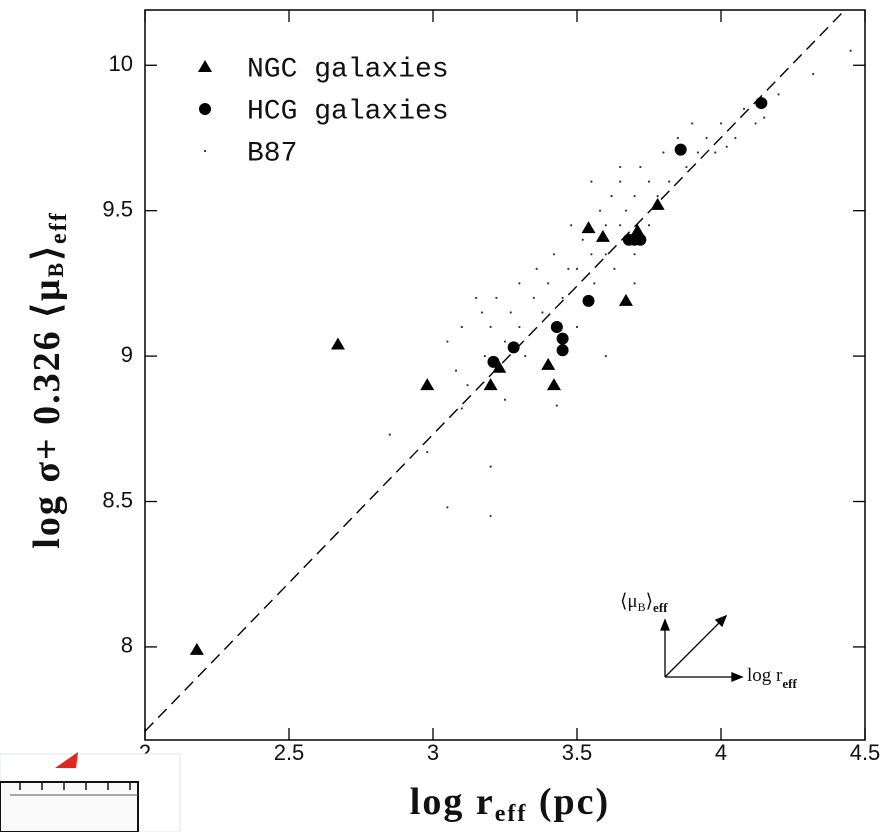 This screenshot has height=832, width=894. Describe the element at coordinates (452, 802) in the screenshot. I see `x-label-main: log r` at that location.